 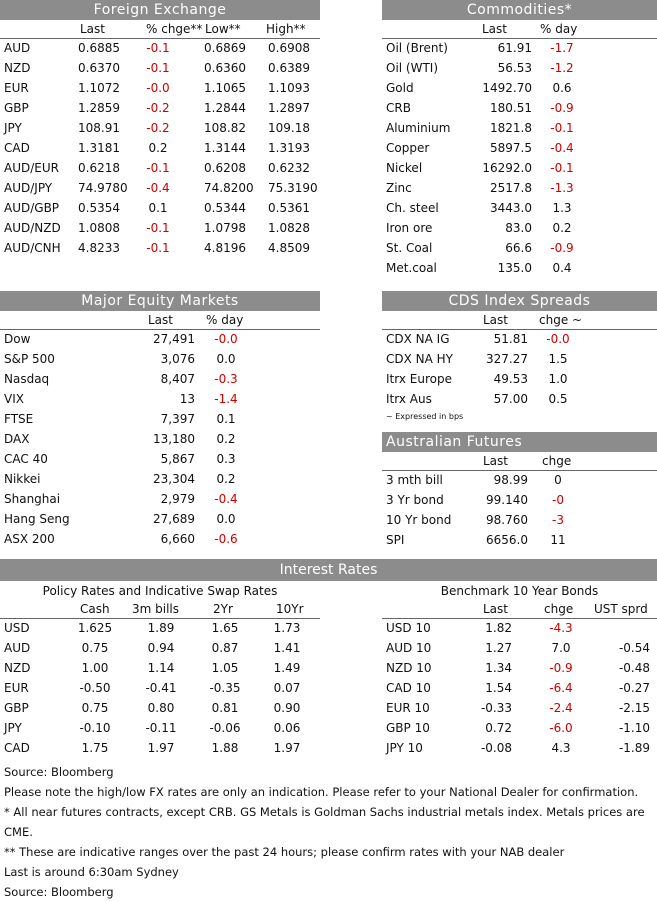 I want to click on cds-last: 57.00, so click(x=510, y=399).